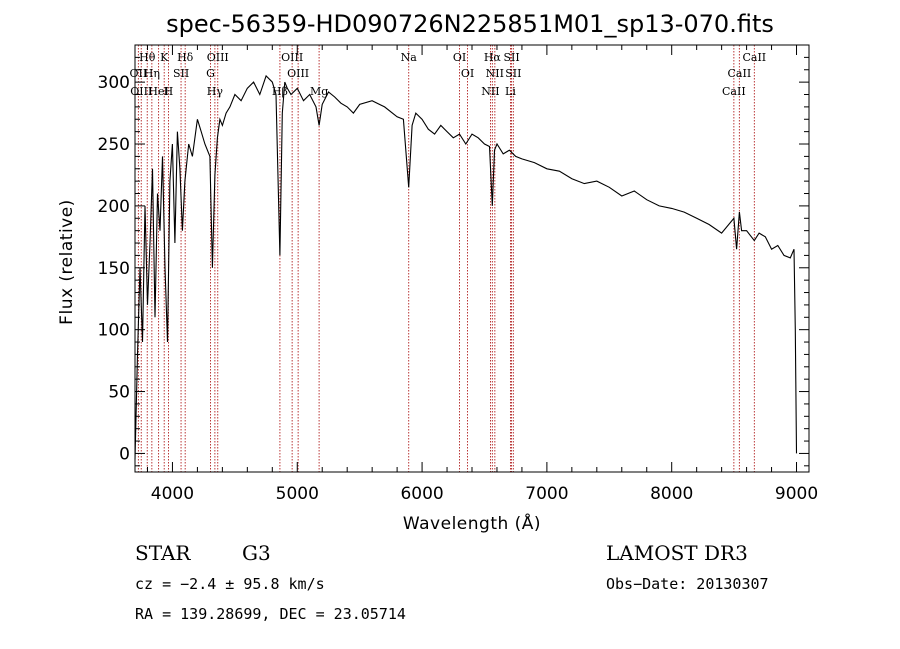 This screenshot has height=649, width=900. Describe the element at coordinates (114, 83) in the screenshot. I see `y-tick-label: 300` at that location.